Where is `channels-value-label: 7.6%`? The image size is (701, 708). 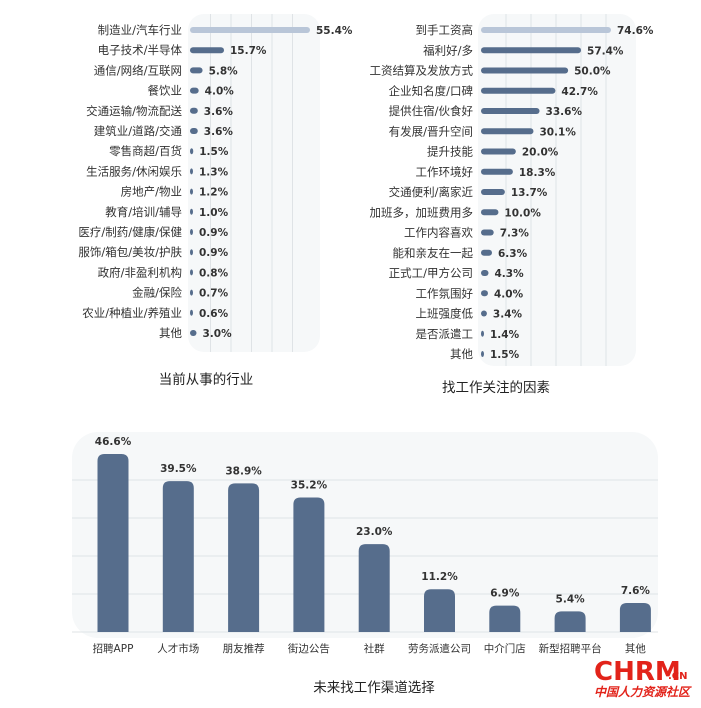 channels-value-label: 7.6% is located at coordinates (636, 591).